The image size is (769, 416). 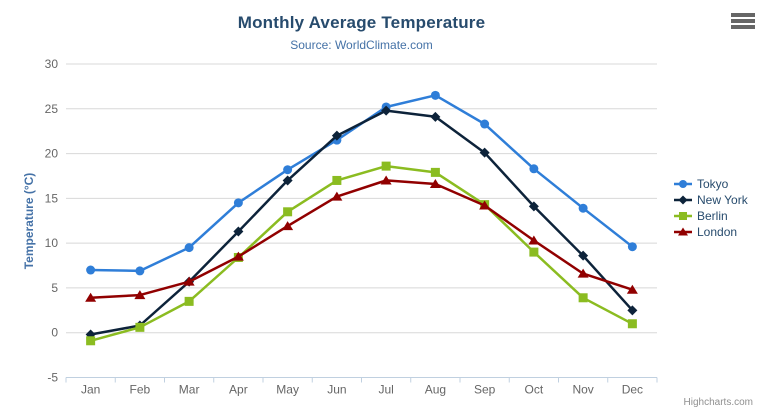 I want to click on x-axis-label: Sep, so click(x=485, y=390).